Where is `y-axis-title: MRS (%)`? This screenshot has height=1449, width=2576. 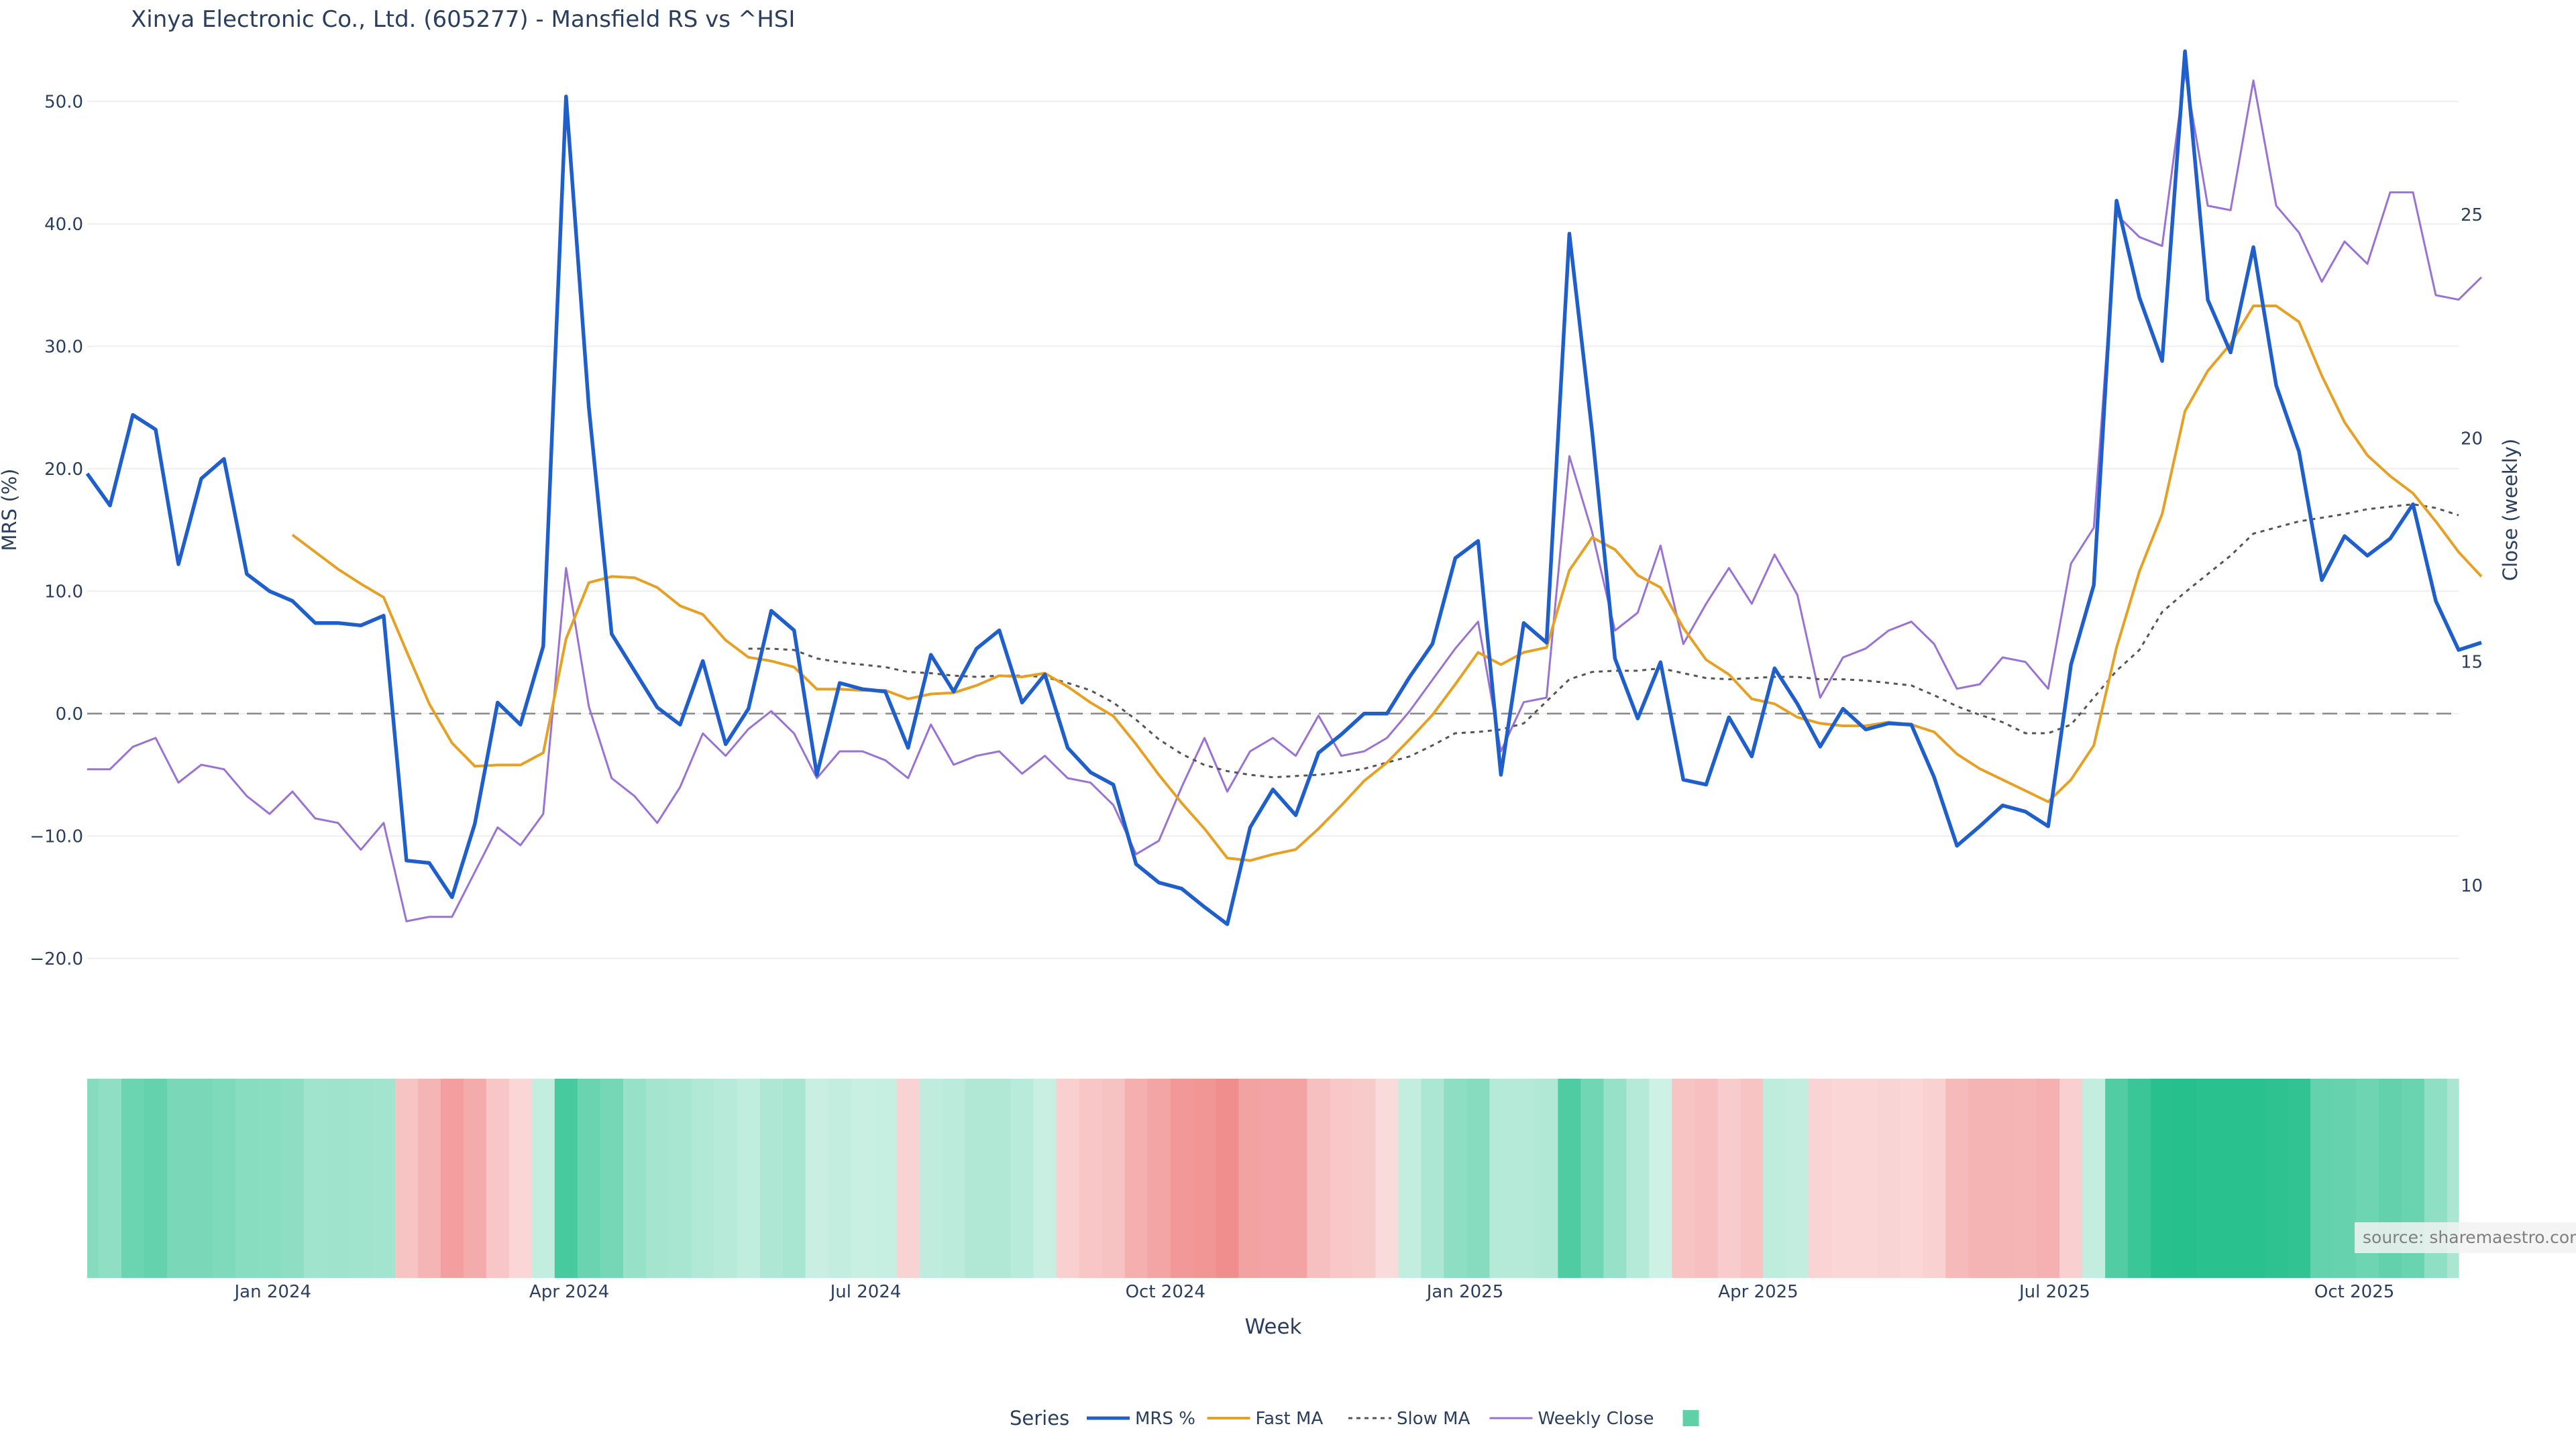 y-axis-title: MRS (%) is located at coordinates (10, 510).